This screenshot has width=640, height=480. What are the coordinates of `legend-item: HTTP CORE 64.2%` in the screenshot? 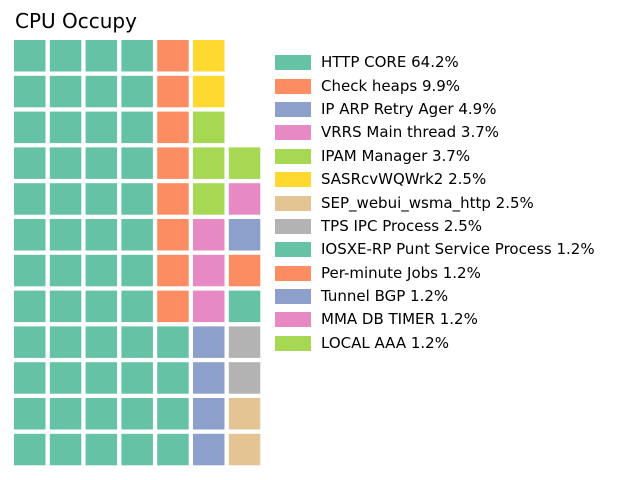 It's located at (435, 62).